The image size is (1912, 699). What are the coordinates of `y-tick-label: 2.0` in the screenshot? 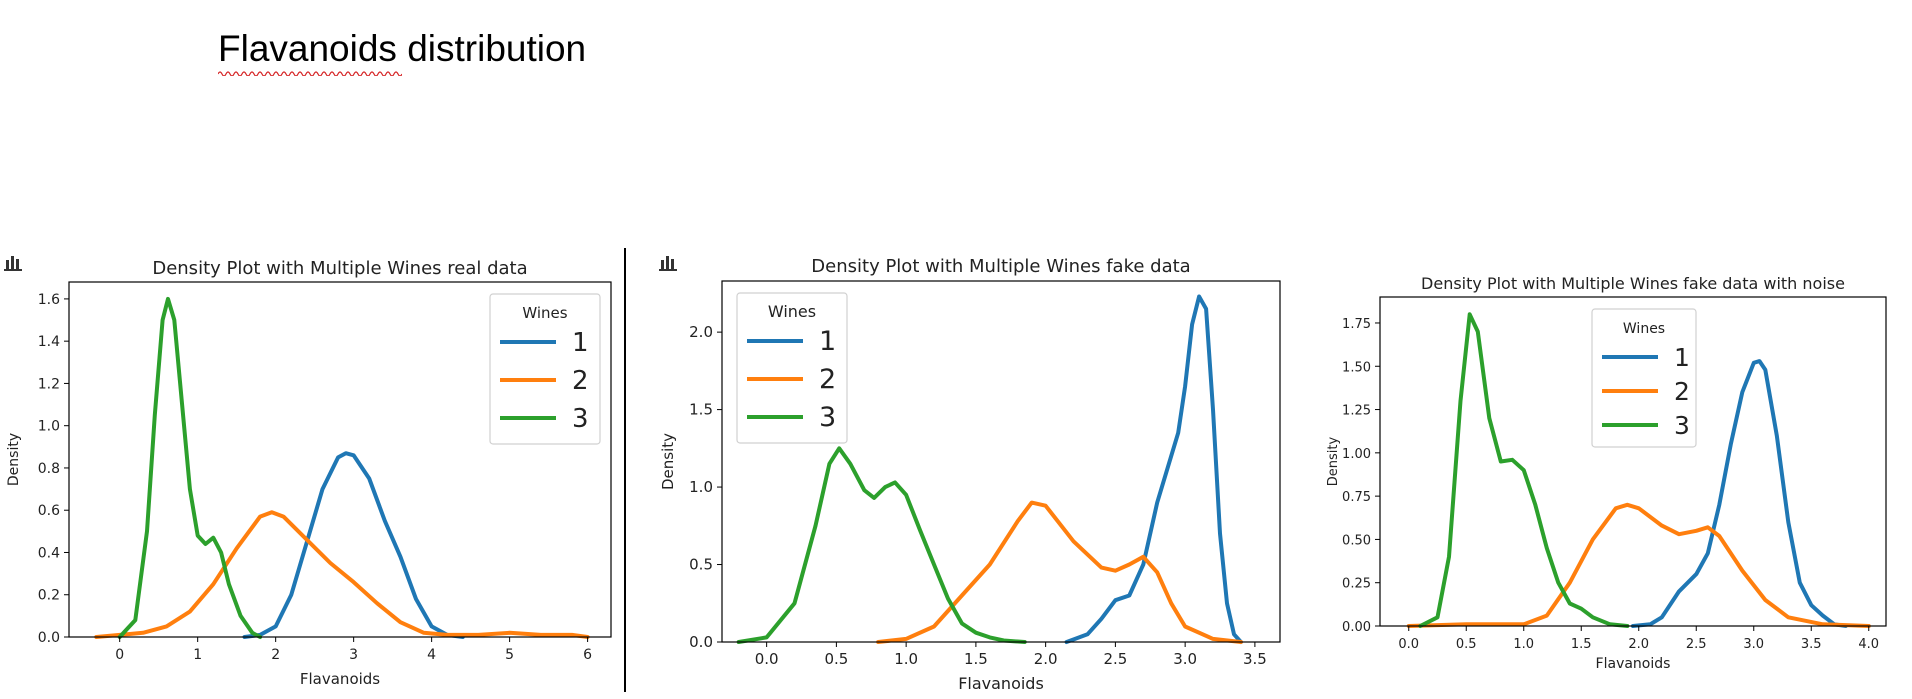 It's located at (701, 332).